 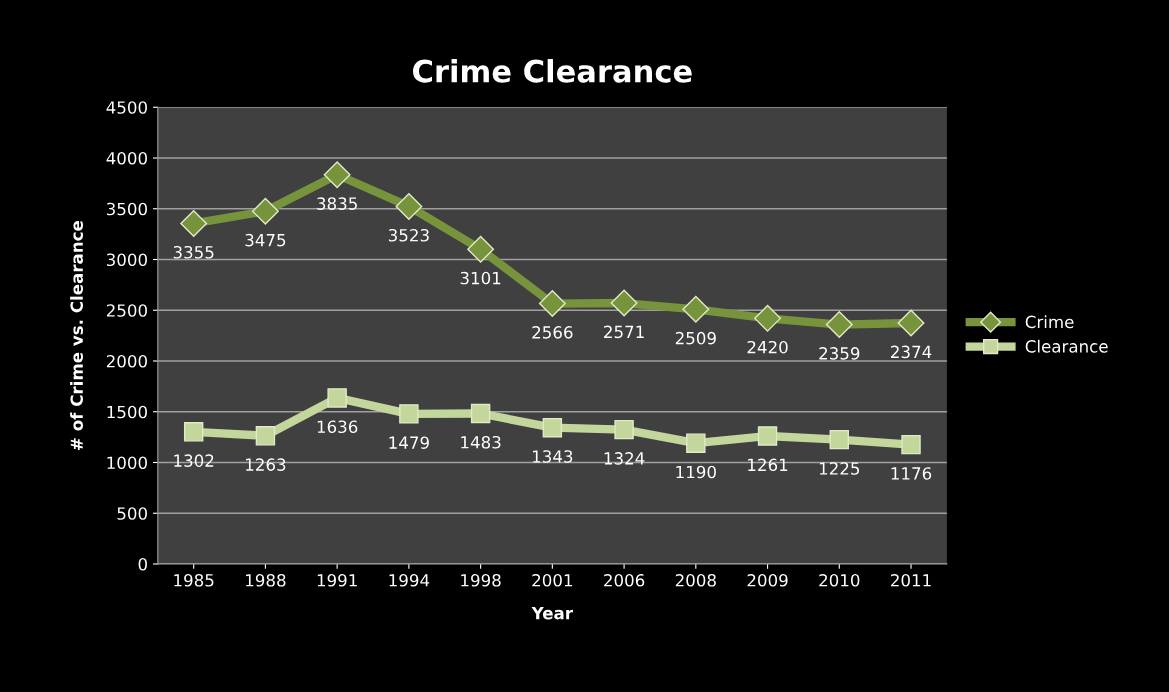 I want to click on data-label: 2359, so click(x=839, y=353).